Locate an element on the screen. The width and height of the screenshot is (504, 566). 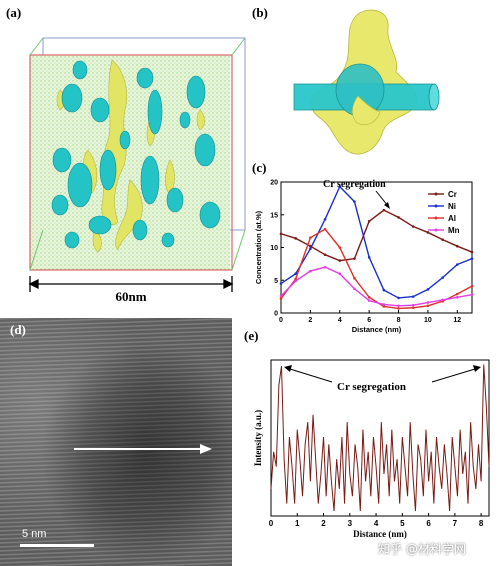
legend-al-label: Al is located at coordinates (452, 218).